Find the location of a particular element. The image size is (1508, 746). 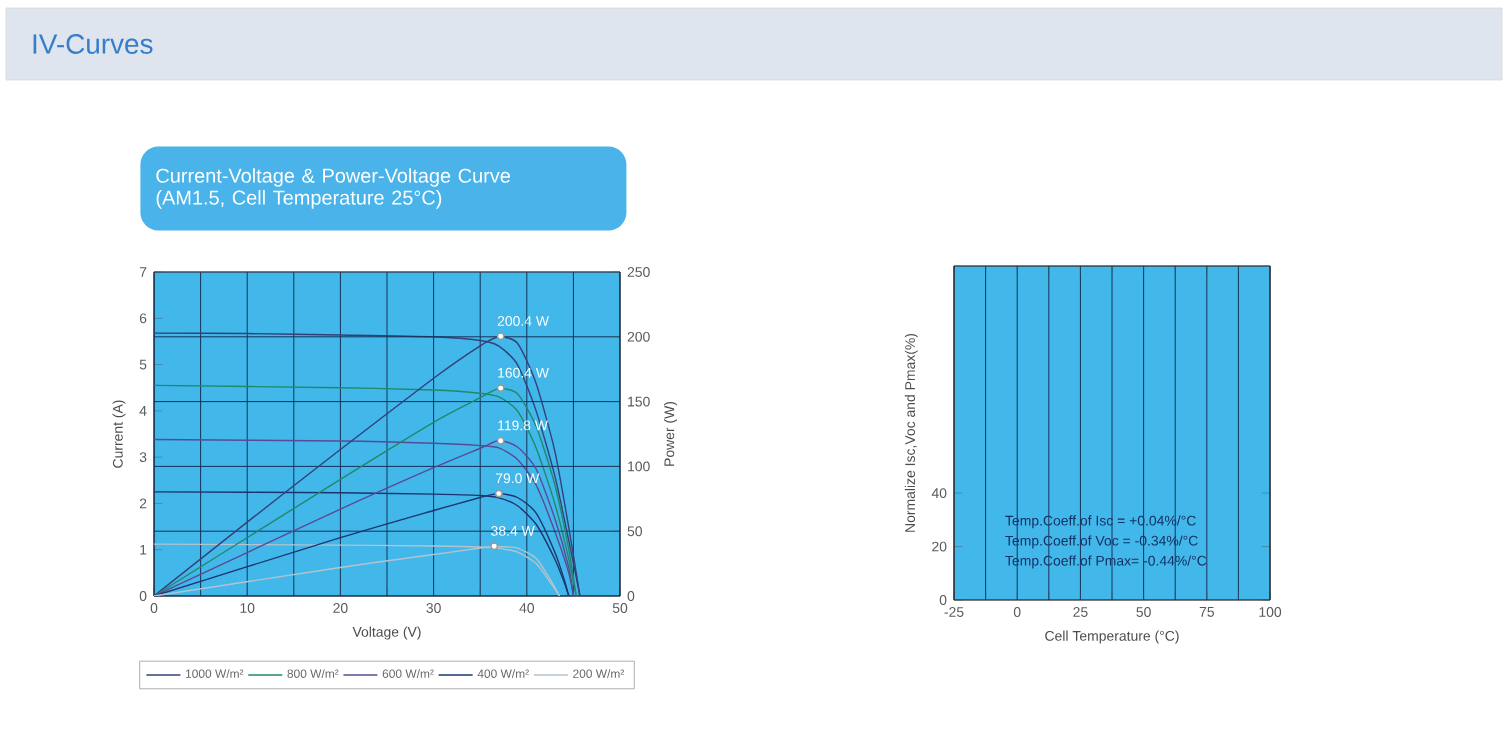

chart-subtitle: Current-Voltage & Power-Voltage Curve (AM1.5, Cell Temperature 25°C) is located at coordinates (333, 188).